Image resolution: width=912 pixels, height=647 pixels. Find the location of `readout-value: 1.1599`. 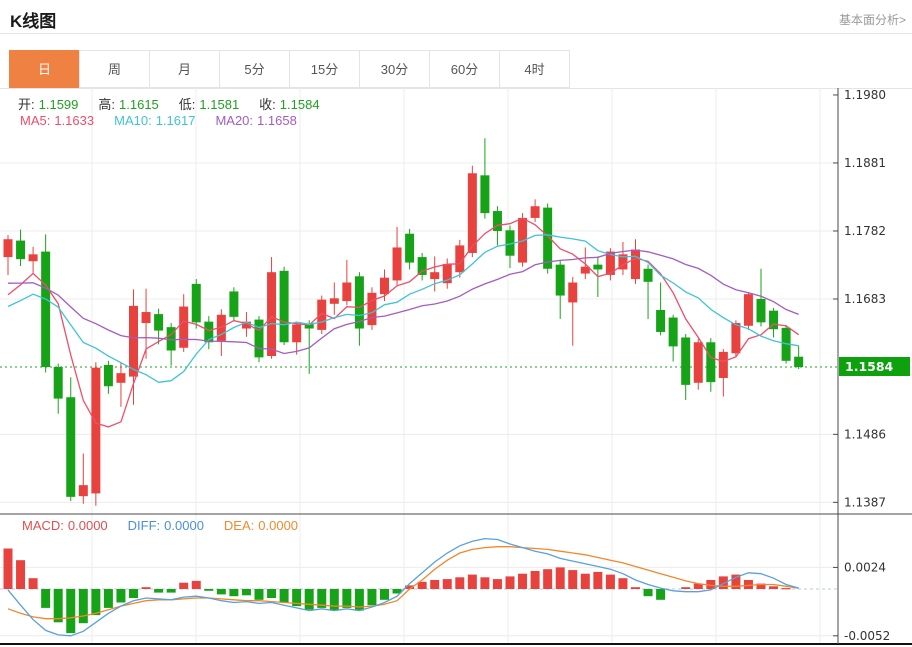

readout-value: 1.1599 is located at coordinates (58, 104).